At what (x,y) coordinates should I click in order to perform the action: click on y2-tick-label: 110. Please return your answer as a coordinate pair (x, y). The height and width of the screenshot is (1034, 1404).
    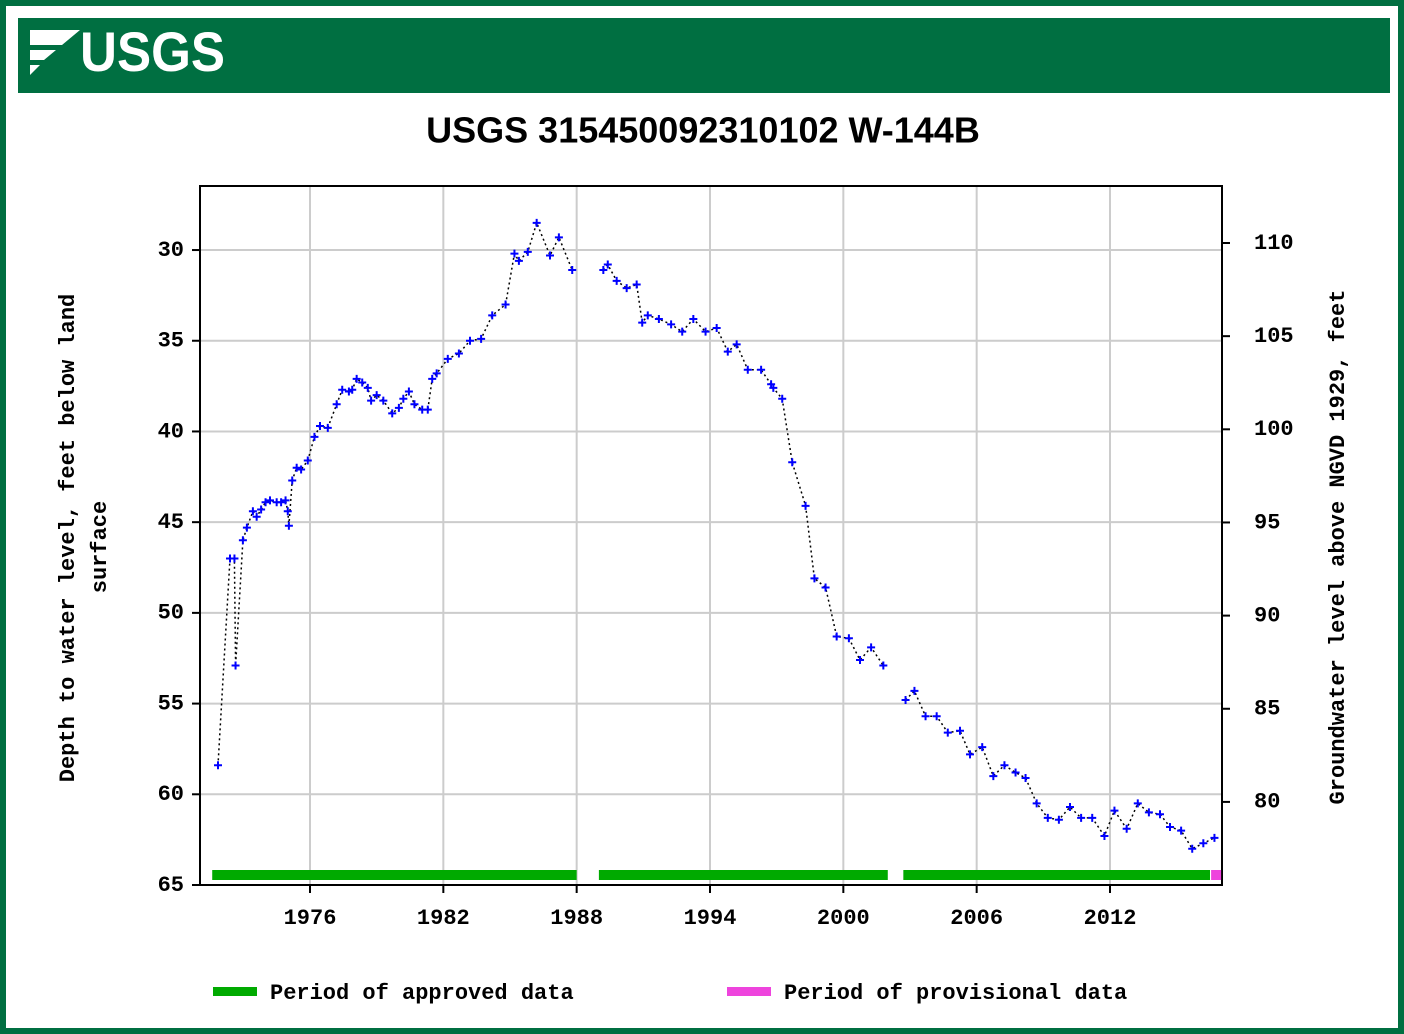
    Looking at the image, I should click on (1274, 243).